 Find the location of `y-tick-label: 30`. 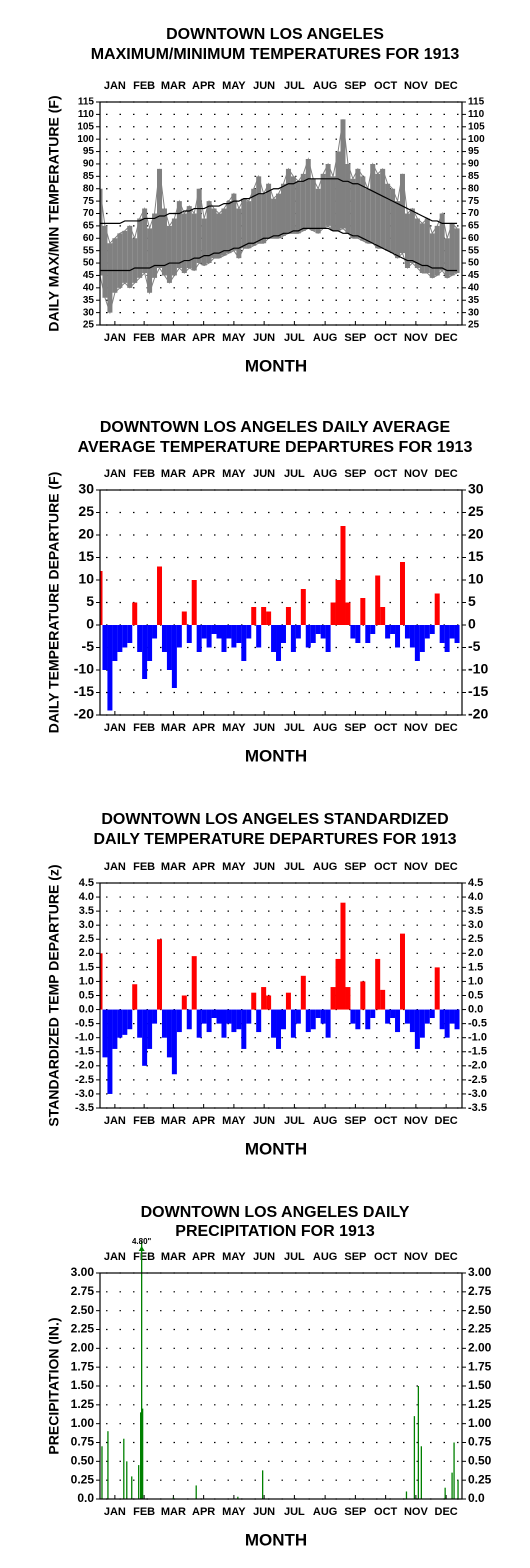

y-tick-label: 30 is located at coordinates (86, 489).